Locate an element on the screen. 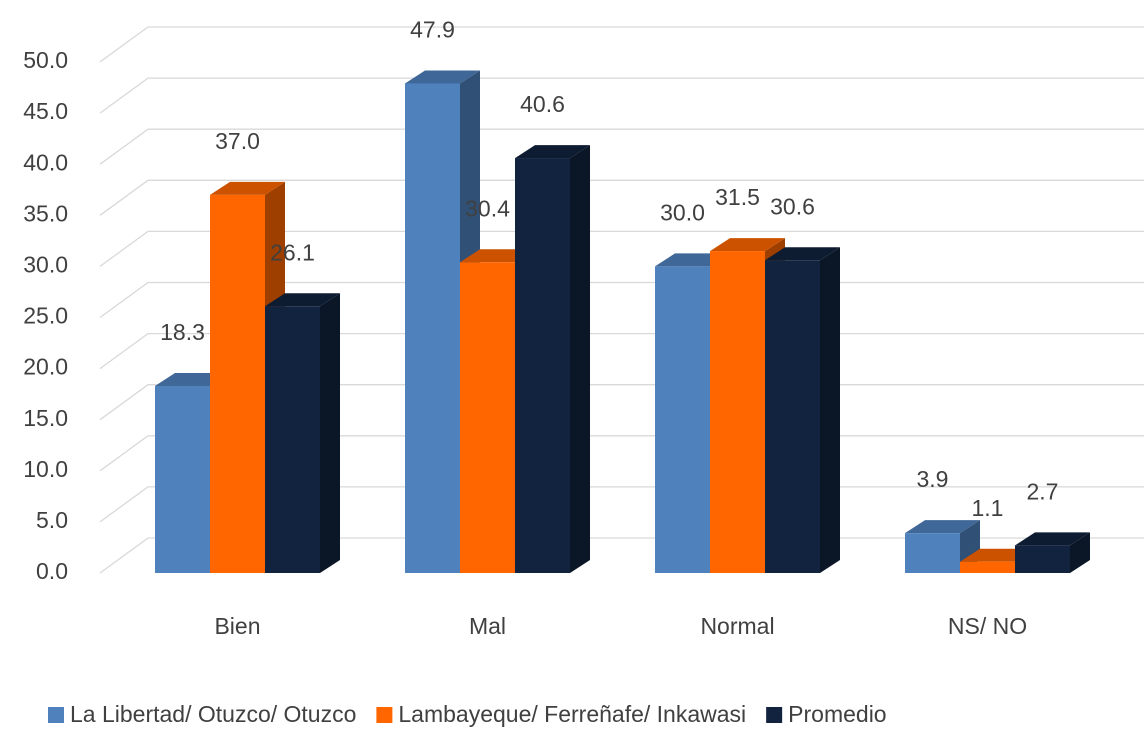 The image size is (1144, 735). y-tick-label: 20.0 is located at coordinates (45, 367).